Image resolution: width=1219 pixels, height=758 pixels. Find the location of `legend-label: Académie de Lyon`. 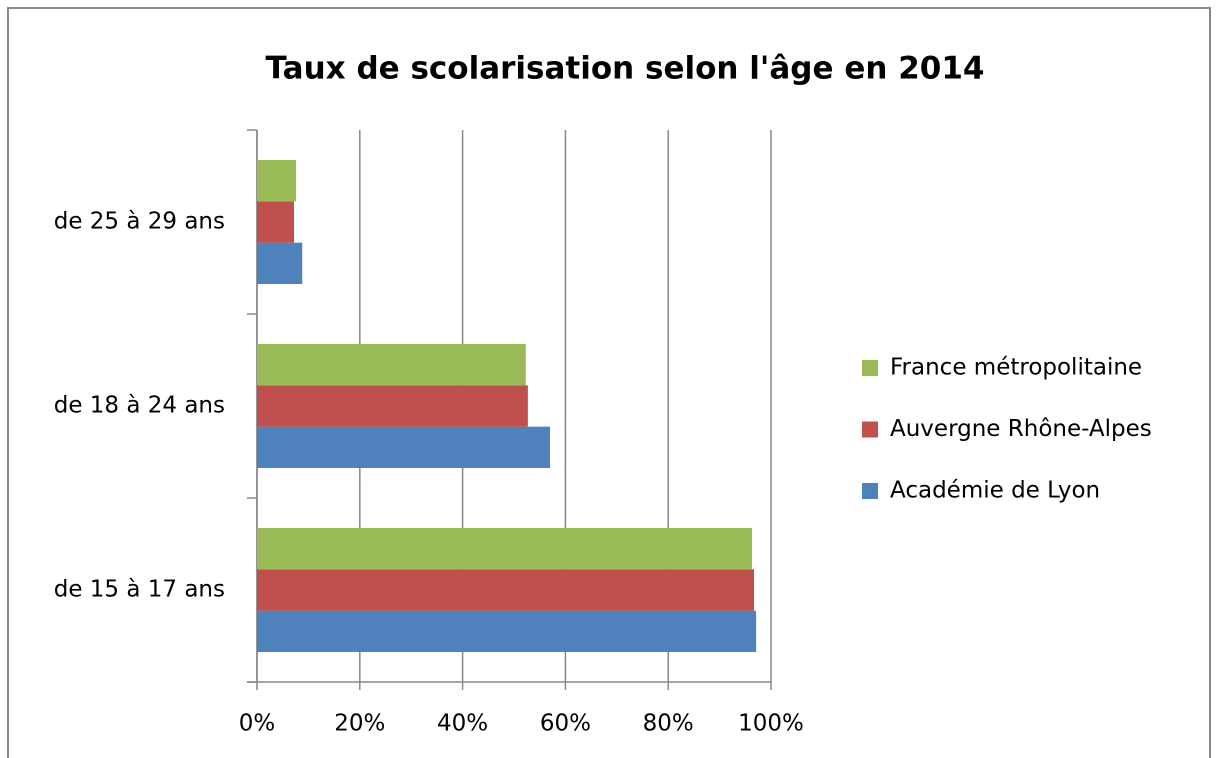

legend-label: Académie de Lyon is located at coordinates (995, 491).